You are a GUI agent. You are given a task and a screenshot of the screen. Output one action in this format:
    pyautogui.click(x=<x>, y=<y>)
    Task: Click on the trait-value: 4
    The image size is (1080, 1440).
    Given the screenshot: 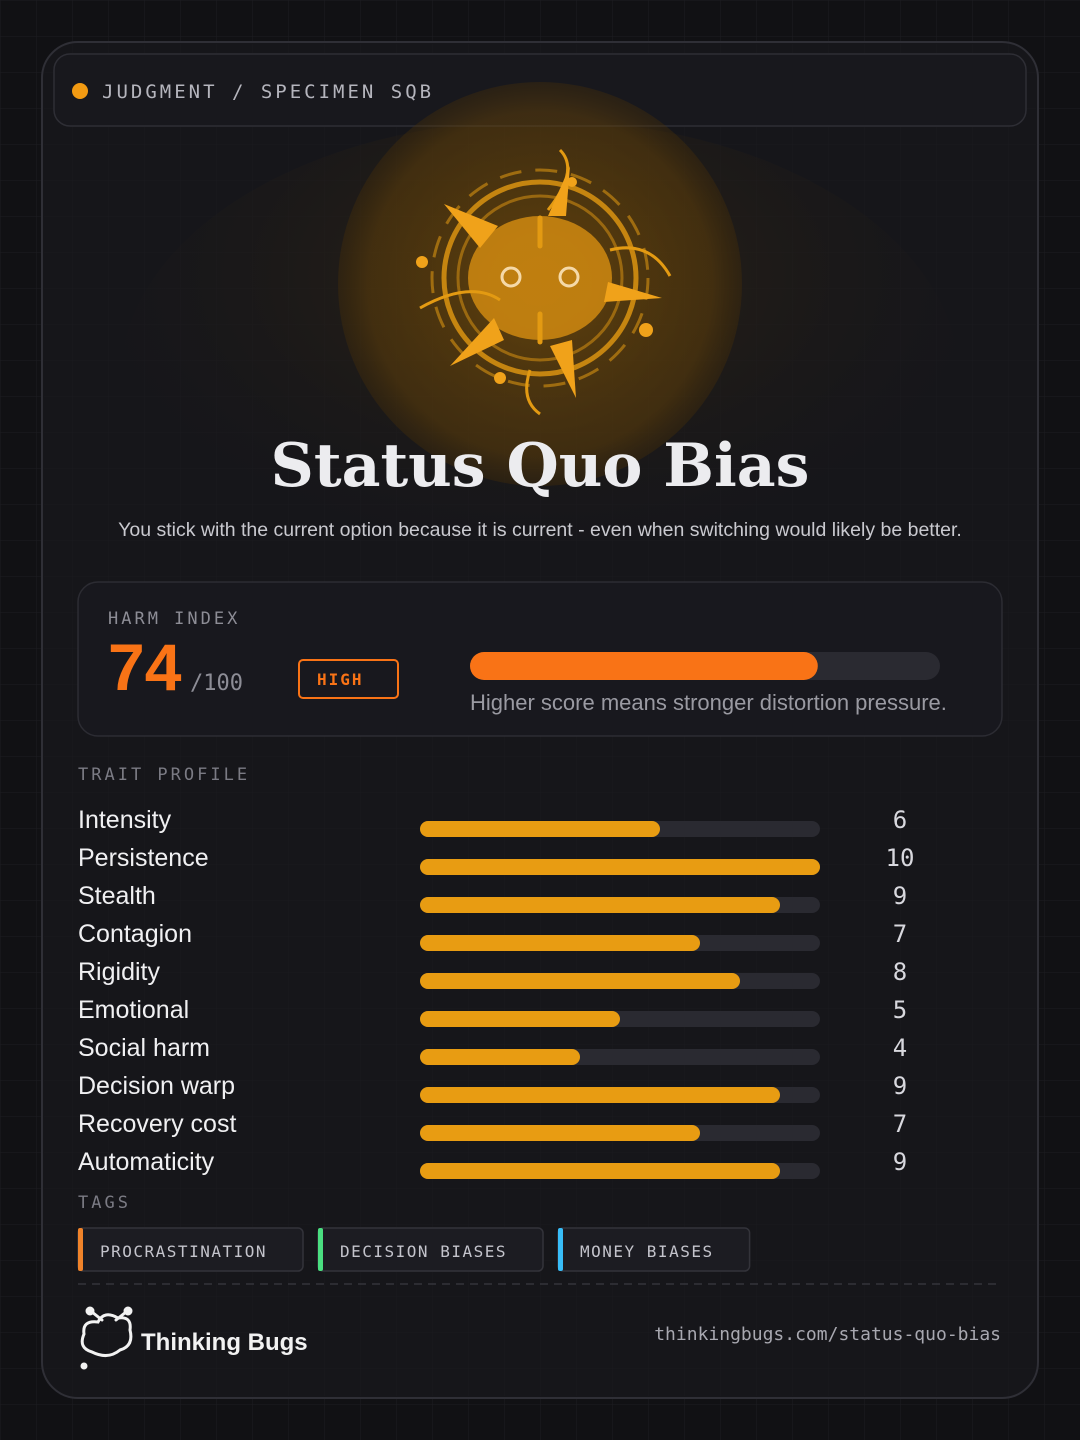 What is the action you would take?
    pyautogui.click(x=900, y=1048)
    